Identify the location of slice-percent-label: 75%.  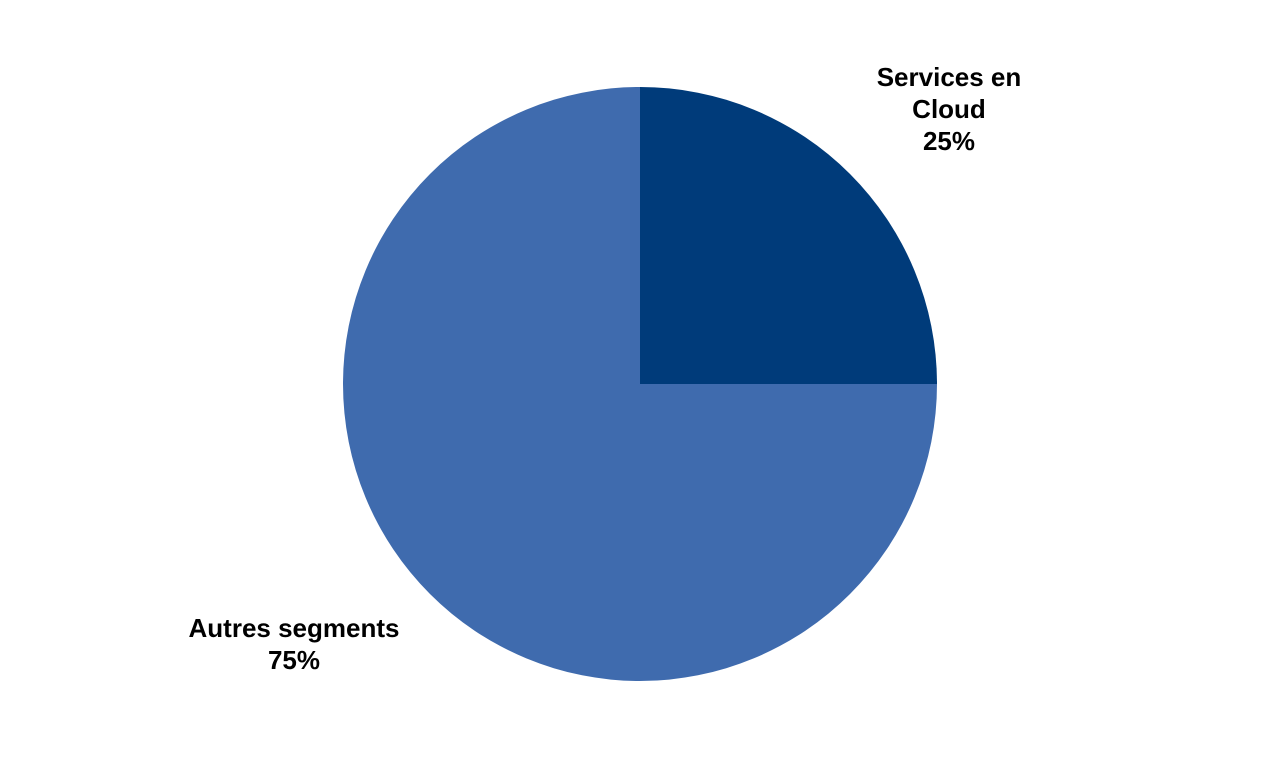
(294, 660).